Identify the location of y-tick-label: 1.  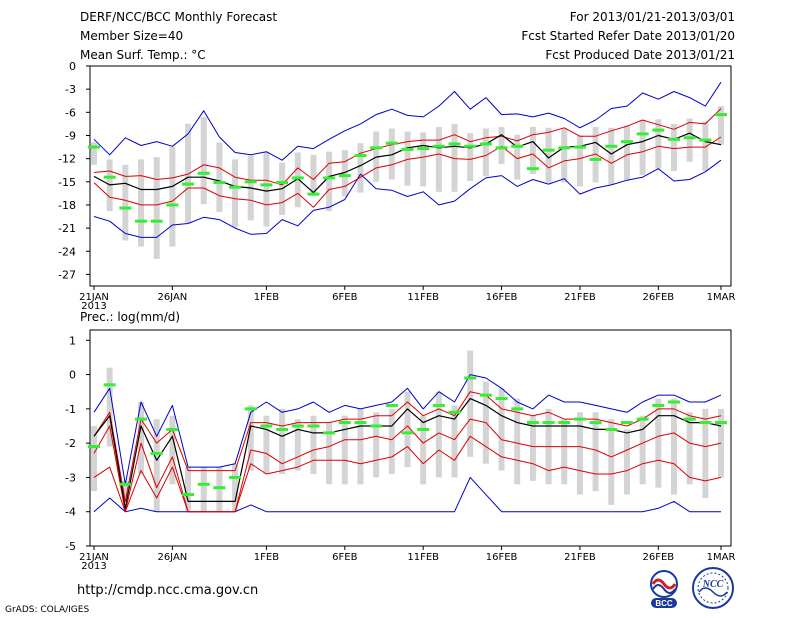
(72, 340).